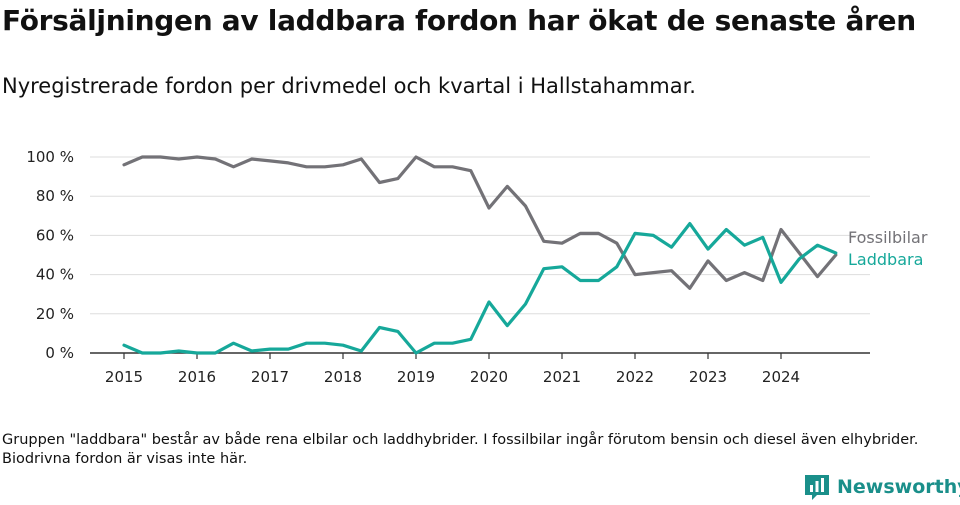 Image resolution: width=960 pixels, height=505 pixels. What do you see at coordinates (343, 377) in the screenshot?
I see `x-tick-label: 2018` at bounding box center [343, 377].